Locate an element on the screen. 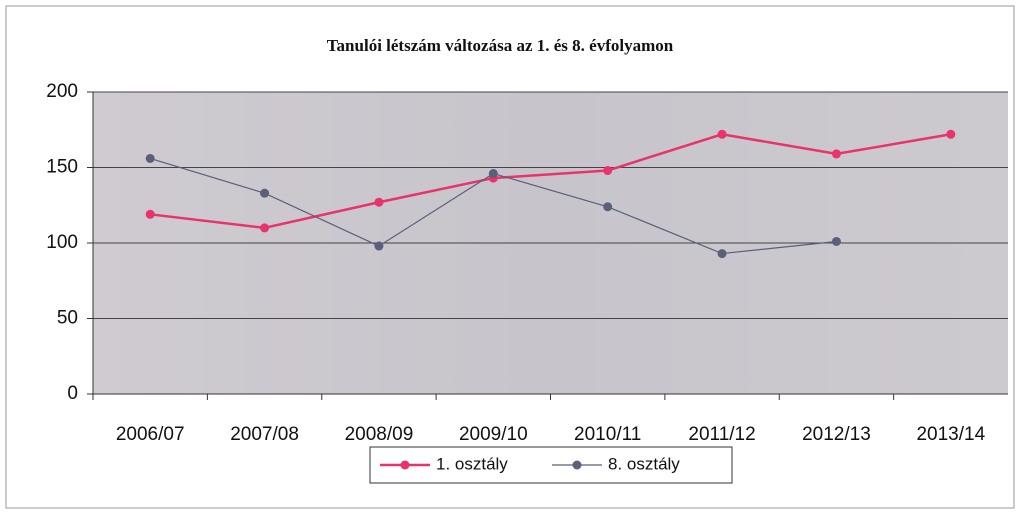 The height and width of the screenshot is (513, 1018). legend-label: 8. osztály is located at coordinates (644, 463).